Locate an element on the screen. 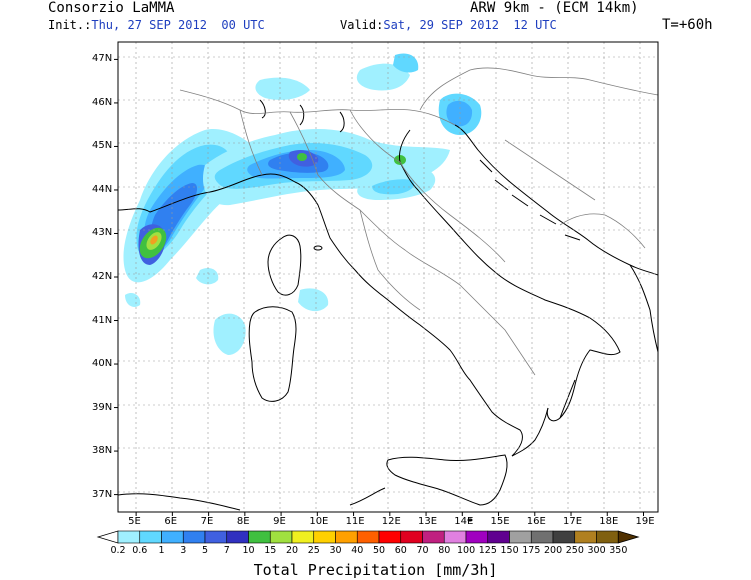 The width and height of the screenshot is (751, 580). lon-label: 10E is located at coordinates (319, 521).